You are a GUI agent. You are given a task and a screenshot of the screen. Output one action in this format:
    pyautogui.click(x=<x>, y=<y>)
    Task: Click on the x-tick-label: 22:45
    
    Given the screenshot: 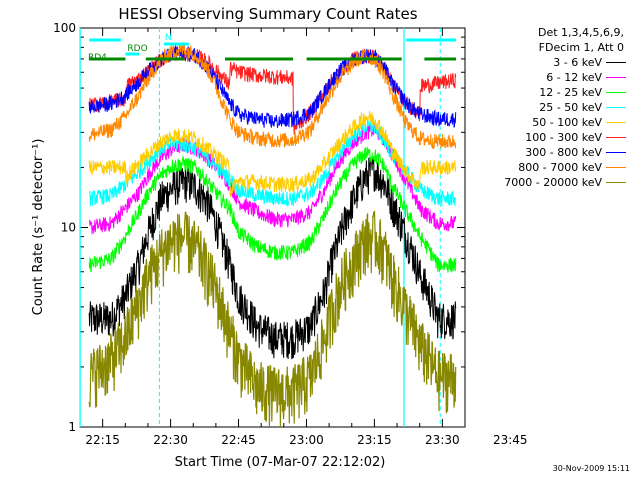 What is the action you would take?
    pyautogui.click(x=238, y=440)
    